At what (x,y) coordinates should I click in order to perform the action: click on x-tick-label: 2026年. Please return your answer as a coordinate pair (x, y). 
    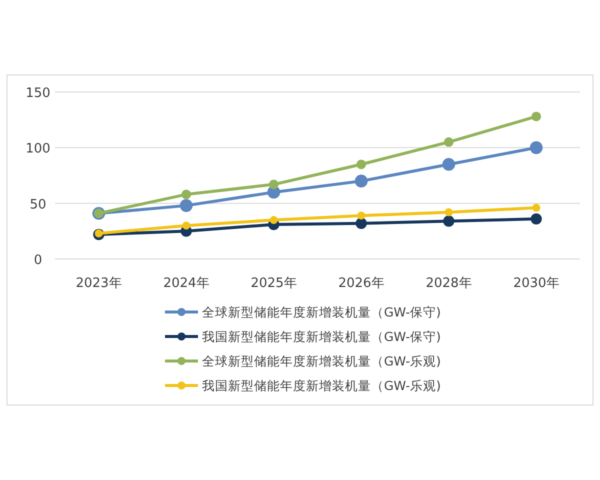
    Looking at the image, I should click on (361, 283).